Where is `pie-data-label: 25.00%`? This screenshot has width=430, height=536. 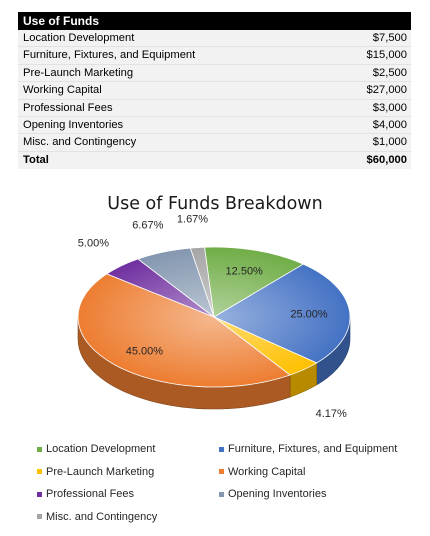
pie-data-label: 25.00% is located at coordinates (309, 315).